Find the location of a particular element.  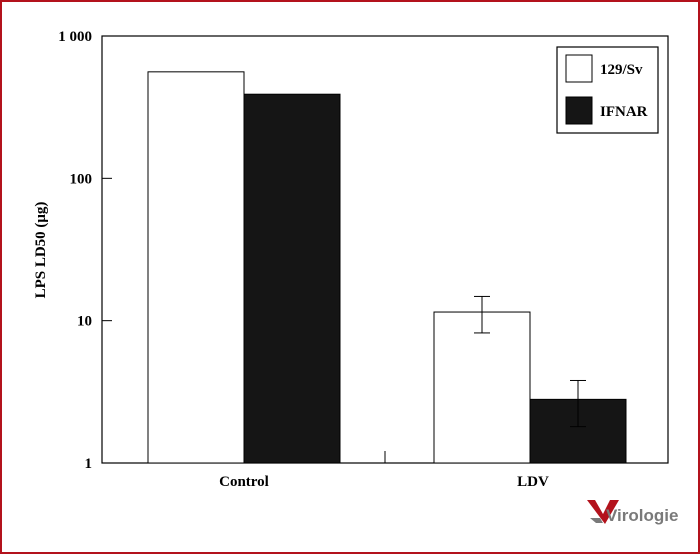

logo-v-shadow is located at coordinates (596, 520).